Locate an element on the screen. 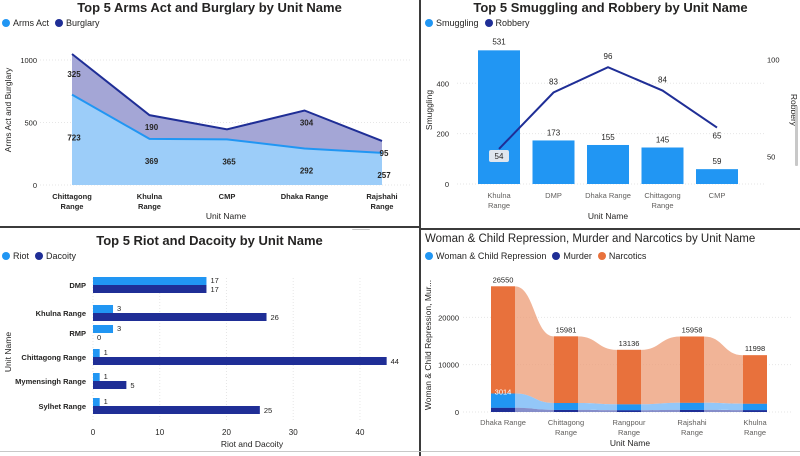  data-label-burglary: 190 is located at coordinates (152, 127).